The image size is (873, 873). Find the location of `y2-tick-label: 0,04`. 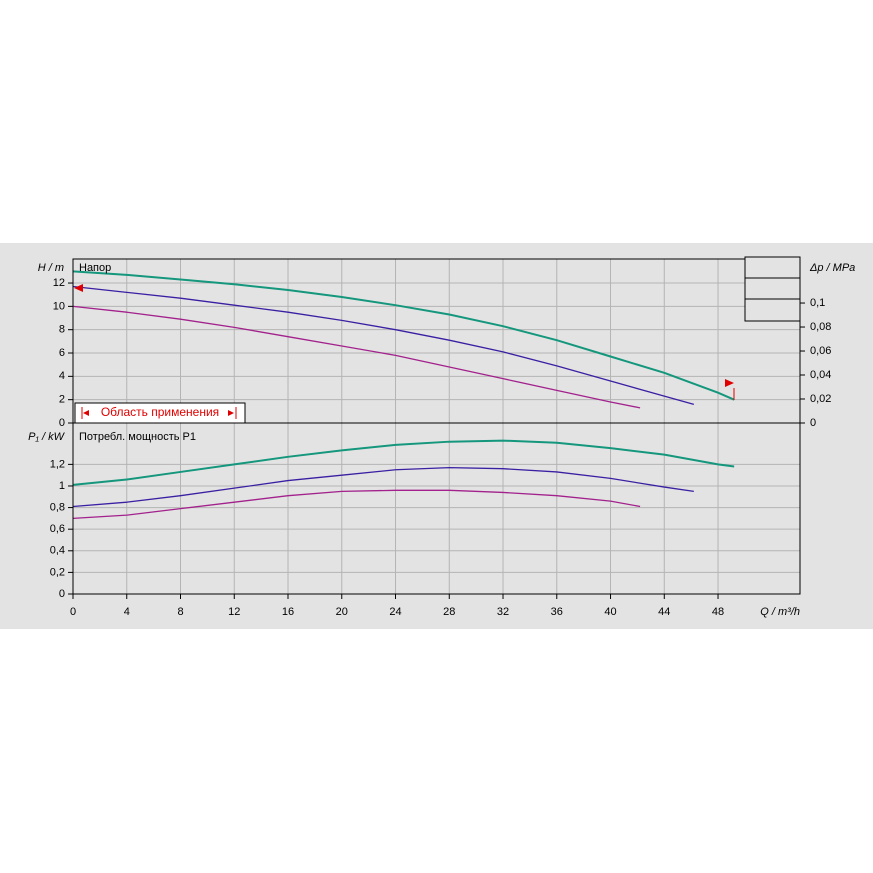

y2-tick-label: 0,04 is located at coordinates (820, 375).